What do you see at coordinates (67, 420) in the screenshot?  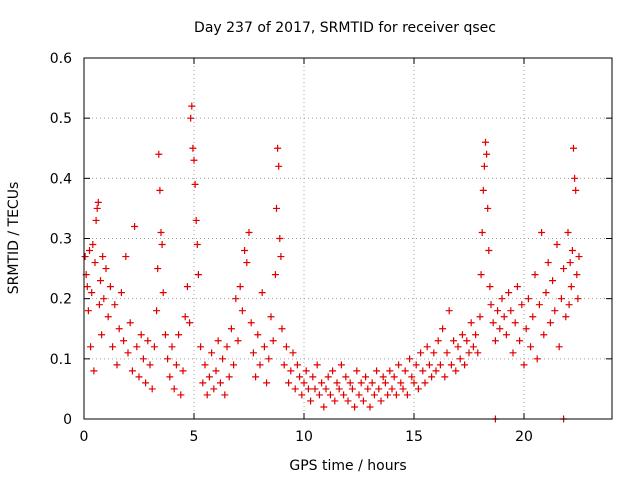 I see `y-tick-label: 0` at bounding box center [67, 420].